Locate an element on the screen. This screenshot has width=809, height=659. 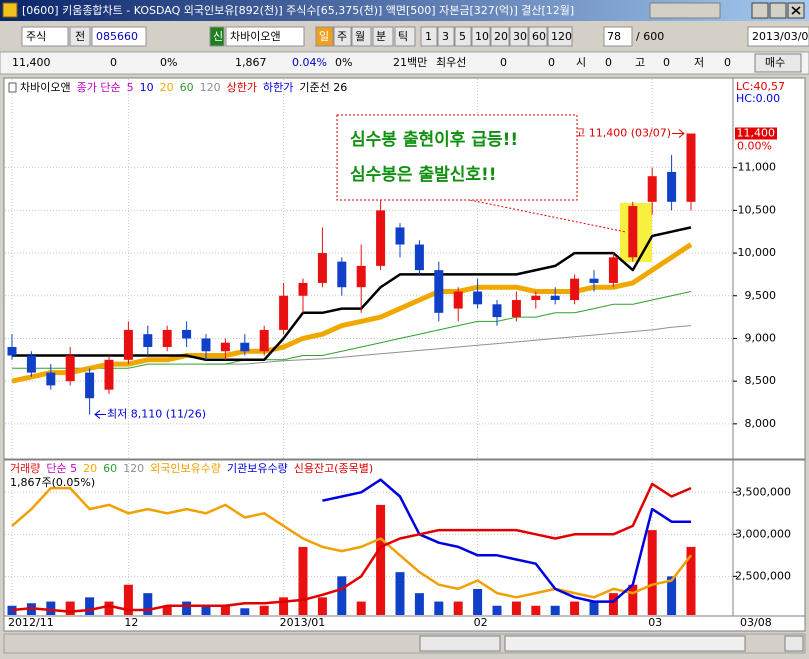
info-item: 매수 is located at coordinates (775, 62).